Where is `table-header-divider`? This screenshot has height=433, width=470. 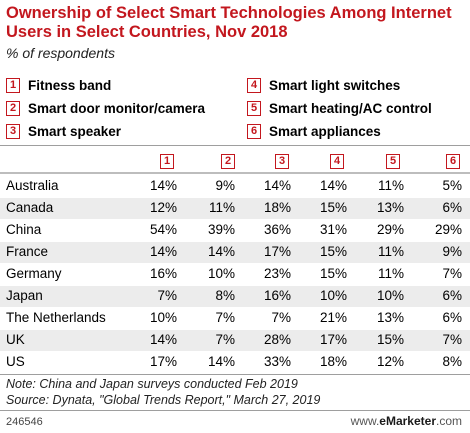
table-header-divider is located at coordinates (235, 173).